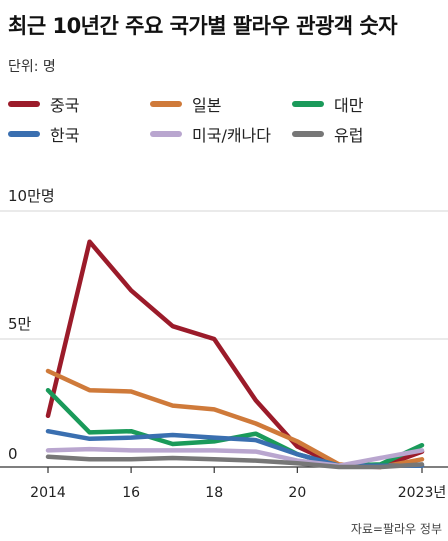  What do you see at coordinates (308, 104) in the screenshot?
I see `legend-swatch-taiwan` at bounding box center [308, 104].